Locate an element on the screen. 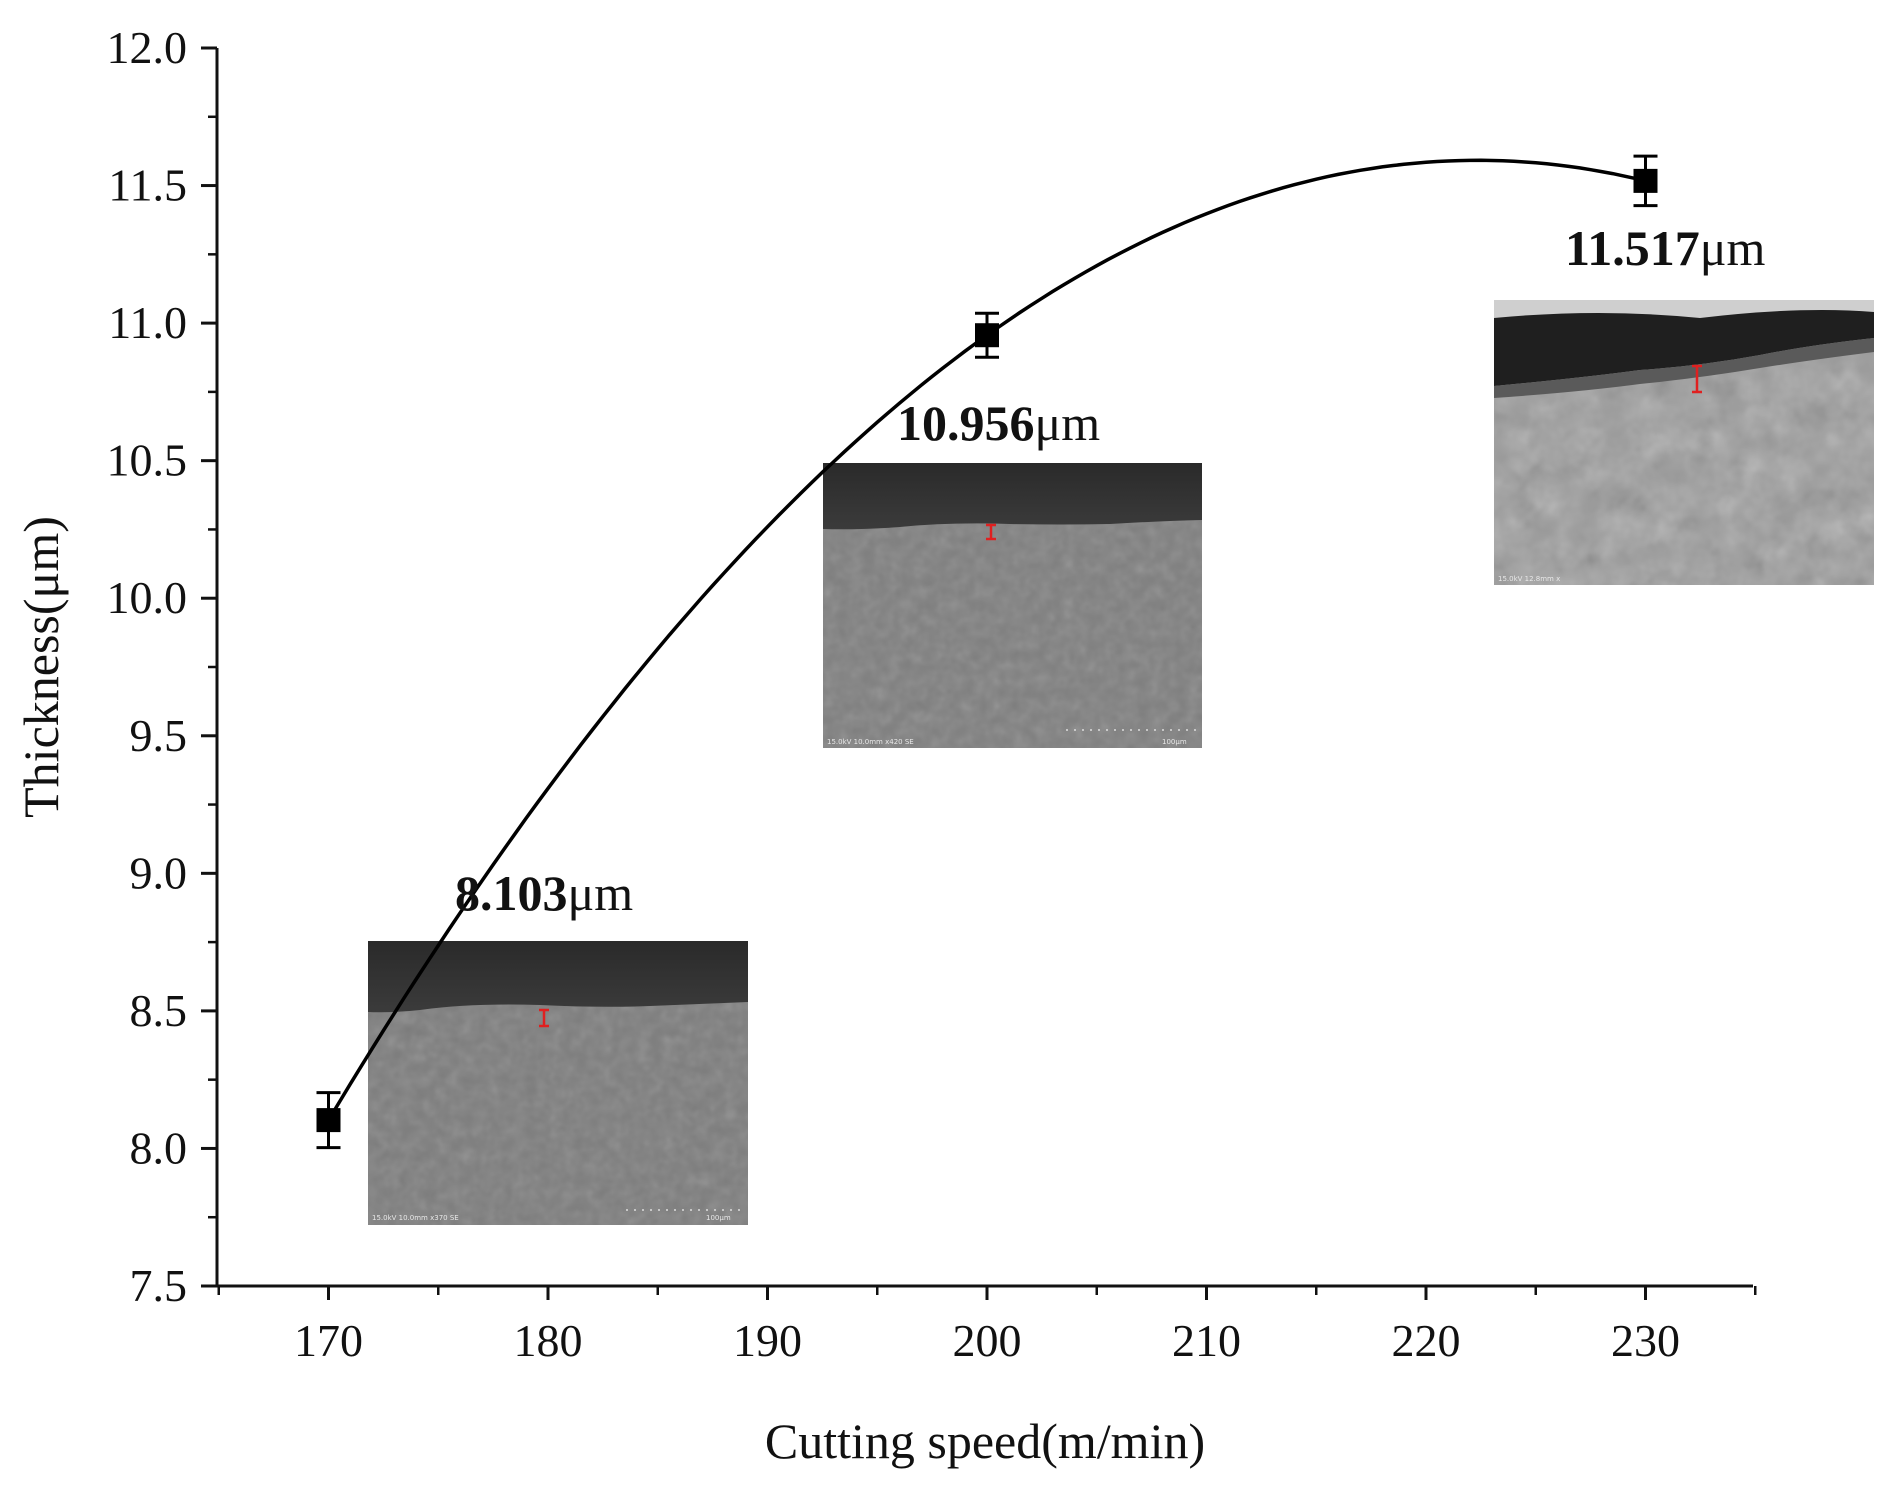 This screenshot has height=1493, width=1878. annotation-8103: 8.103μm is located at coordinates (544, 893).